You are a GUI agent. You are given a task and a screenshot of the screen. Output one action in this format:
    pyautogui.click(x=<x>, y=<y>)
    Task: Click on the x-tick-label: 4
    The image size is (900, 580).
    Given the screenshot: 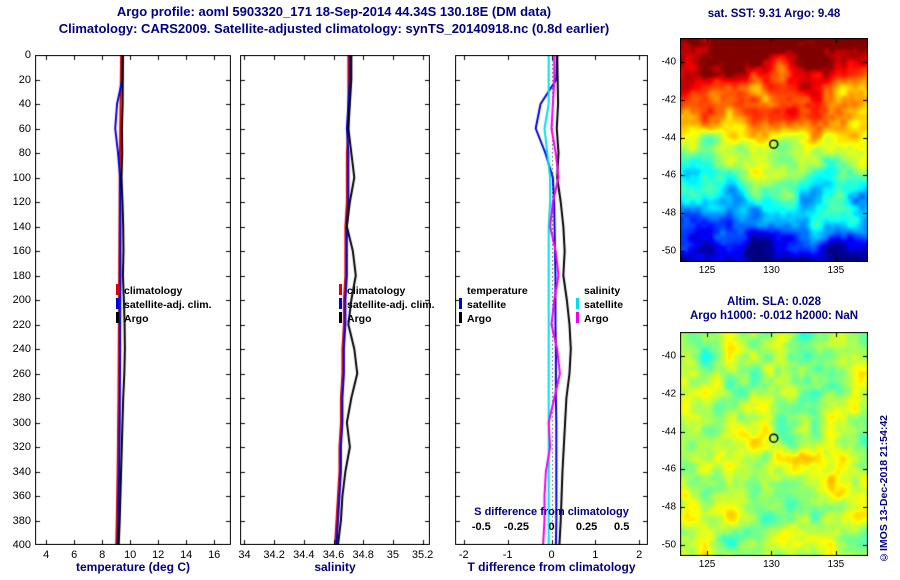 What is the action you would take?
    pyautogui.click(x=46, y=555)
    